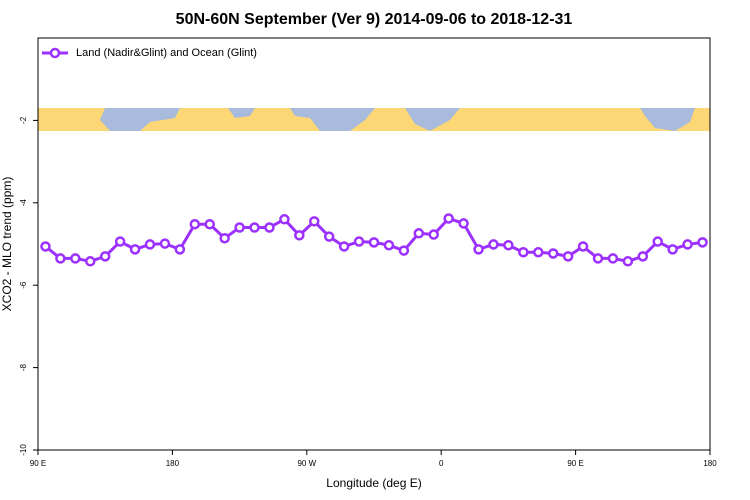 The width and height of the screenshot is (750, 500). What do you see at coordinates (441, 463) in the screenshot?
I see `x-tick-label: 0` at bounding box center [441, 463].